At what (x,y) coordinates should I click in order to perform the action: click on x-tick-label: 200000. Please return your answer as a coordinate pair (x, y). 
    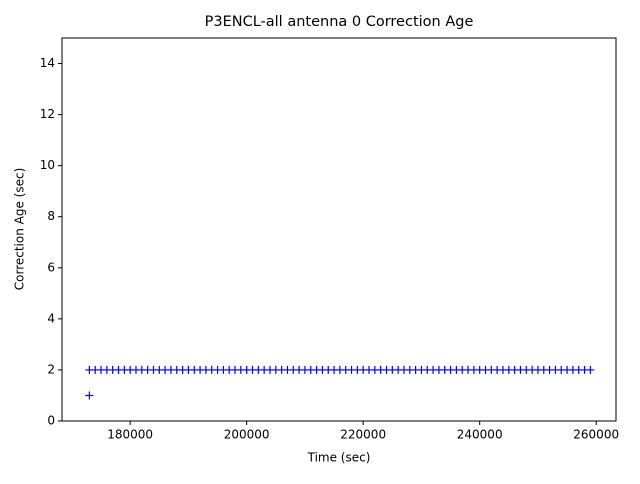
    Looking at the image, I should click on (247, 435).